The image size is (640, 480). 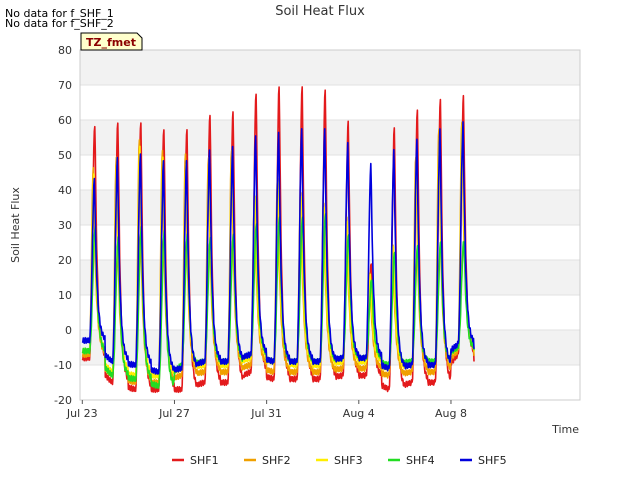 I want to click on x-tick-label: Aug 4, so click(x=359, y=413).